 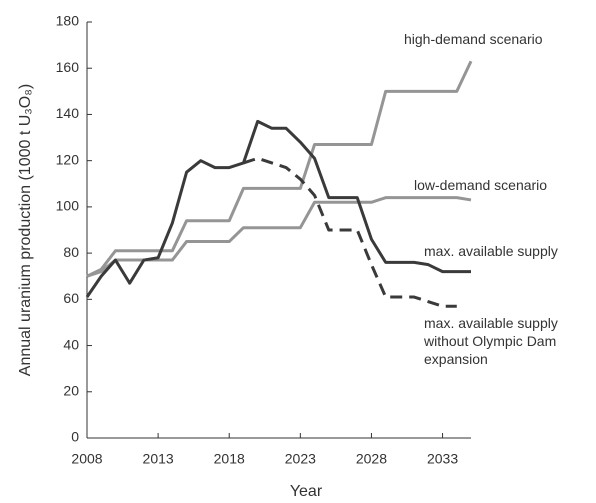 What do you see at coordinates (68, 21) in the screenshot?
I see `y-tick-label: 180` at bounding box center [68, 21].